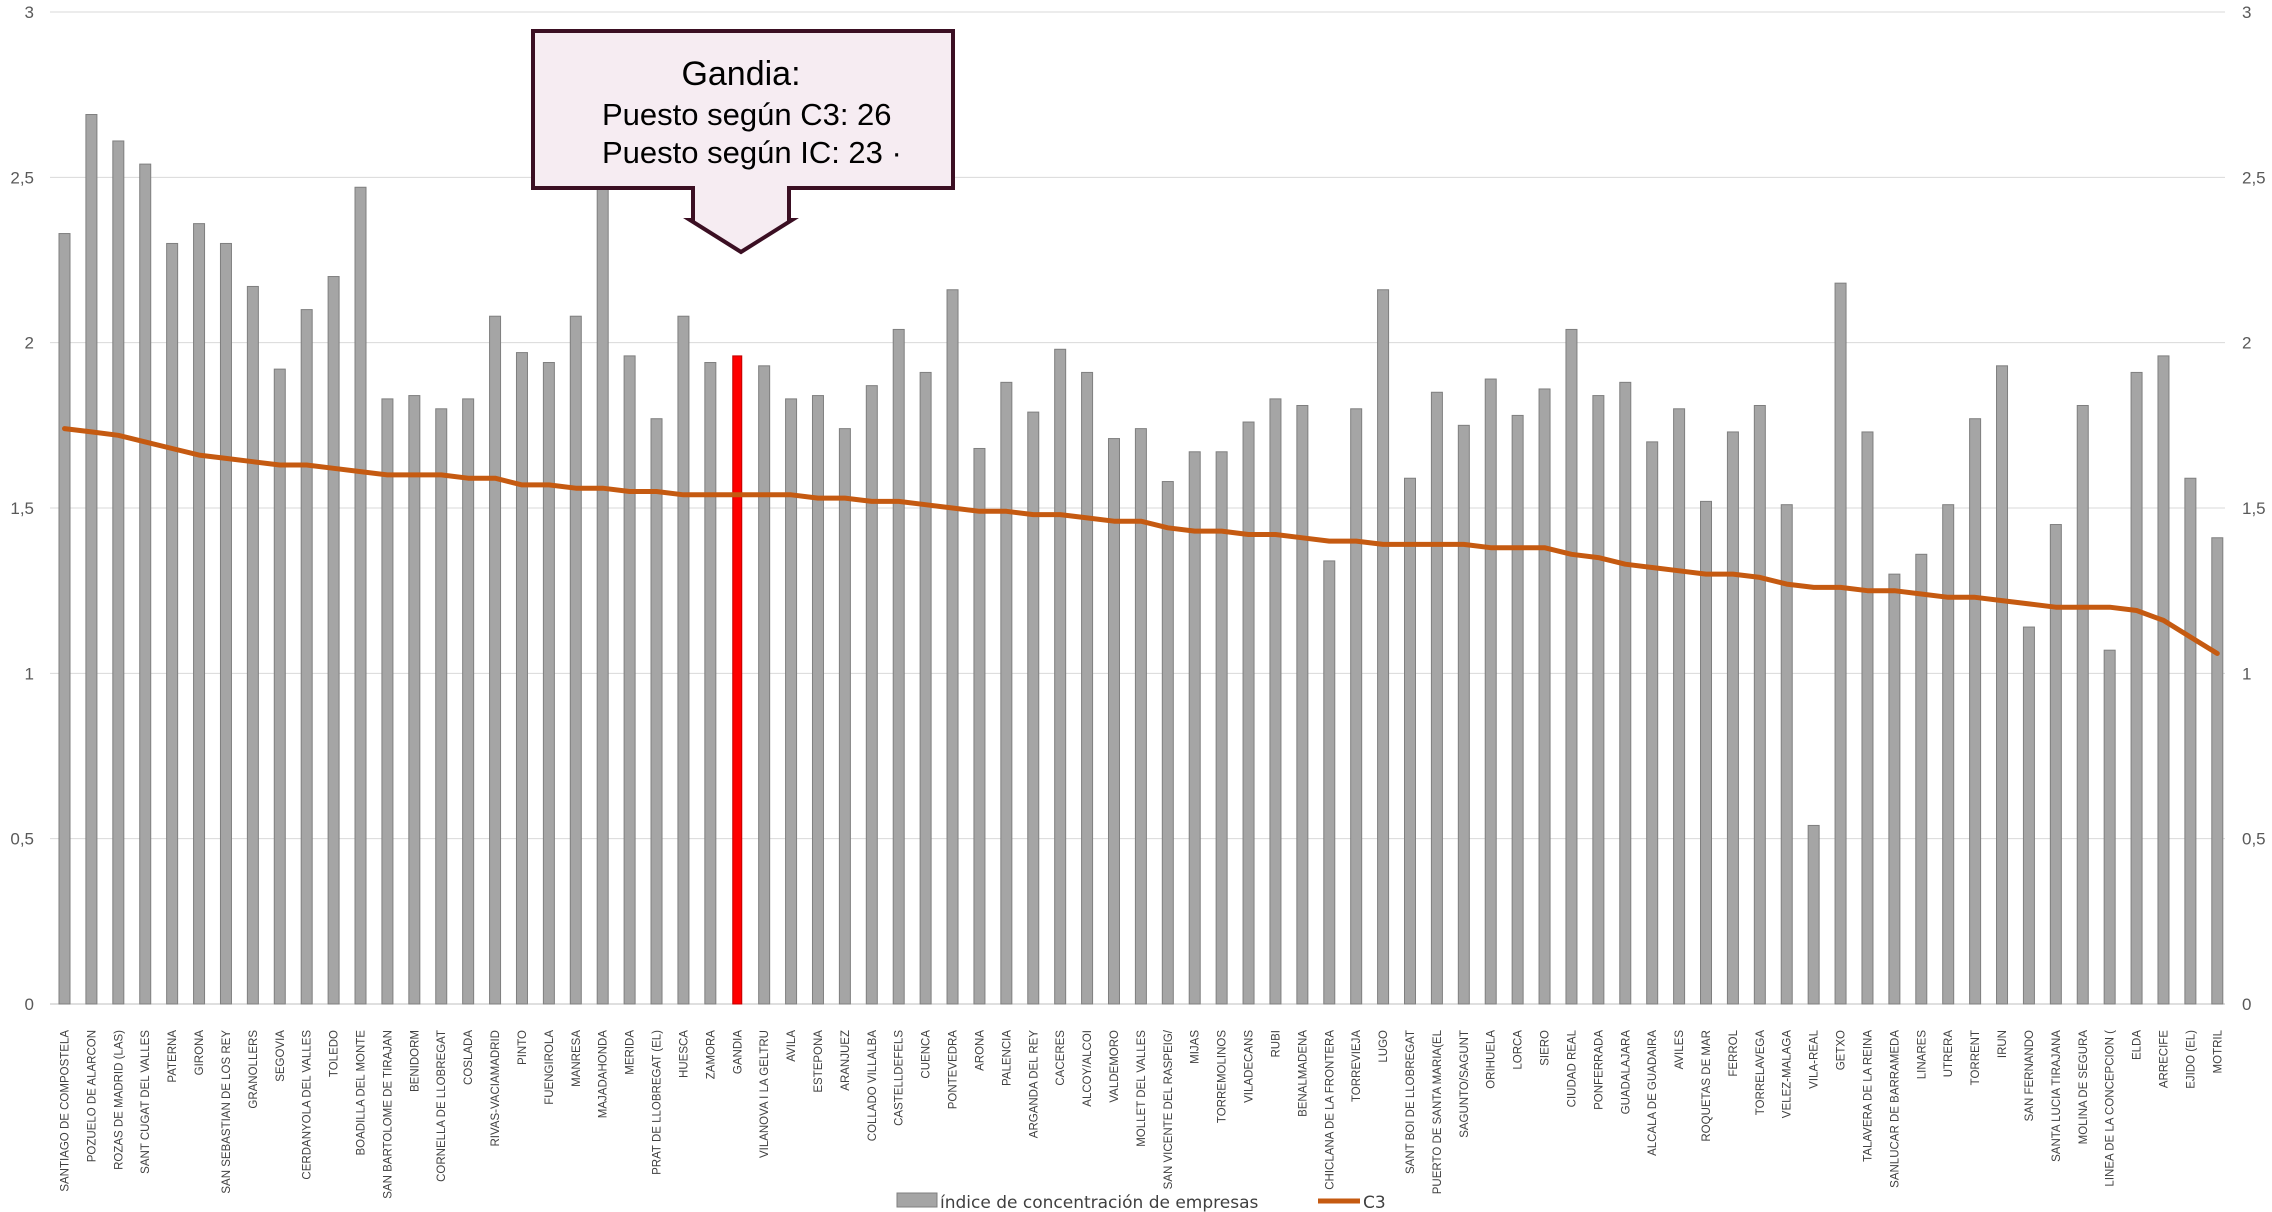 Image resolution: width=2272 pixels, height=1212 pixels. Describe the element at coordinates (22, 177) in the screenshot. I see `y-tick-label-left: 2,5` at that location.